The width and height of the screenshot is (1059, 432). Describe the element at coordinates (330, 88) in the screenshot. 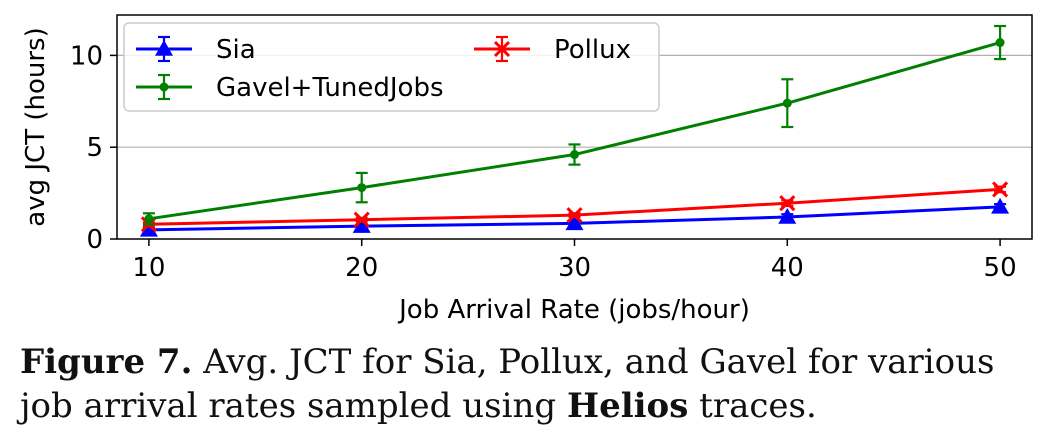

I see `legend-label: Gavel+TunedJobs` at that location.